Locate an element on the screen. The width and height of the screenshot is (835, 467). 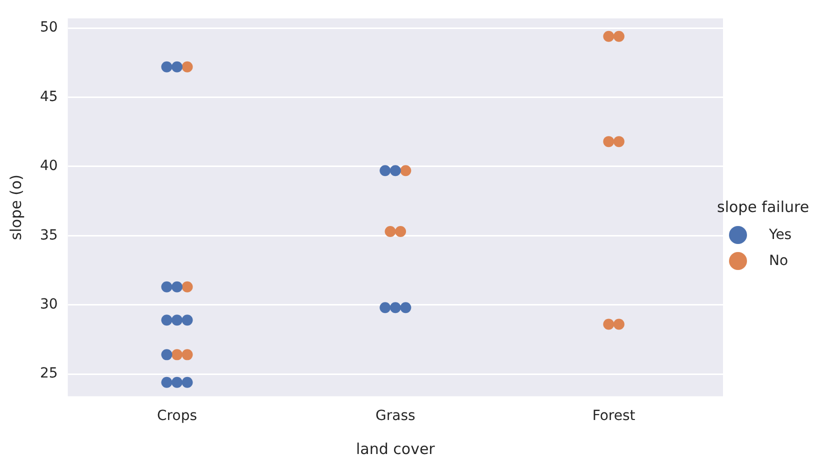
legend-label: Yes is located at coordinates (780, 235).